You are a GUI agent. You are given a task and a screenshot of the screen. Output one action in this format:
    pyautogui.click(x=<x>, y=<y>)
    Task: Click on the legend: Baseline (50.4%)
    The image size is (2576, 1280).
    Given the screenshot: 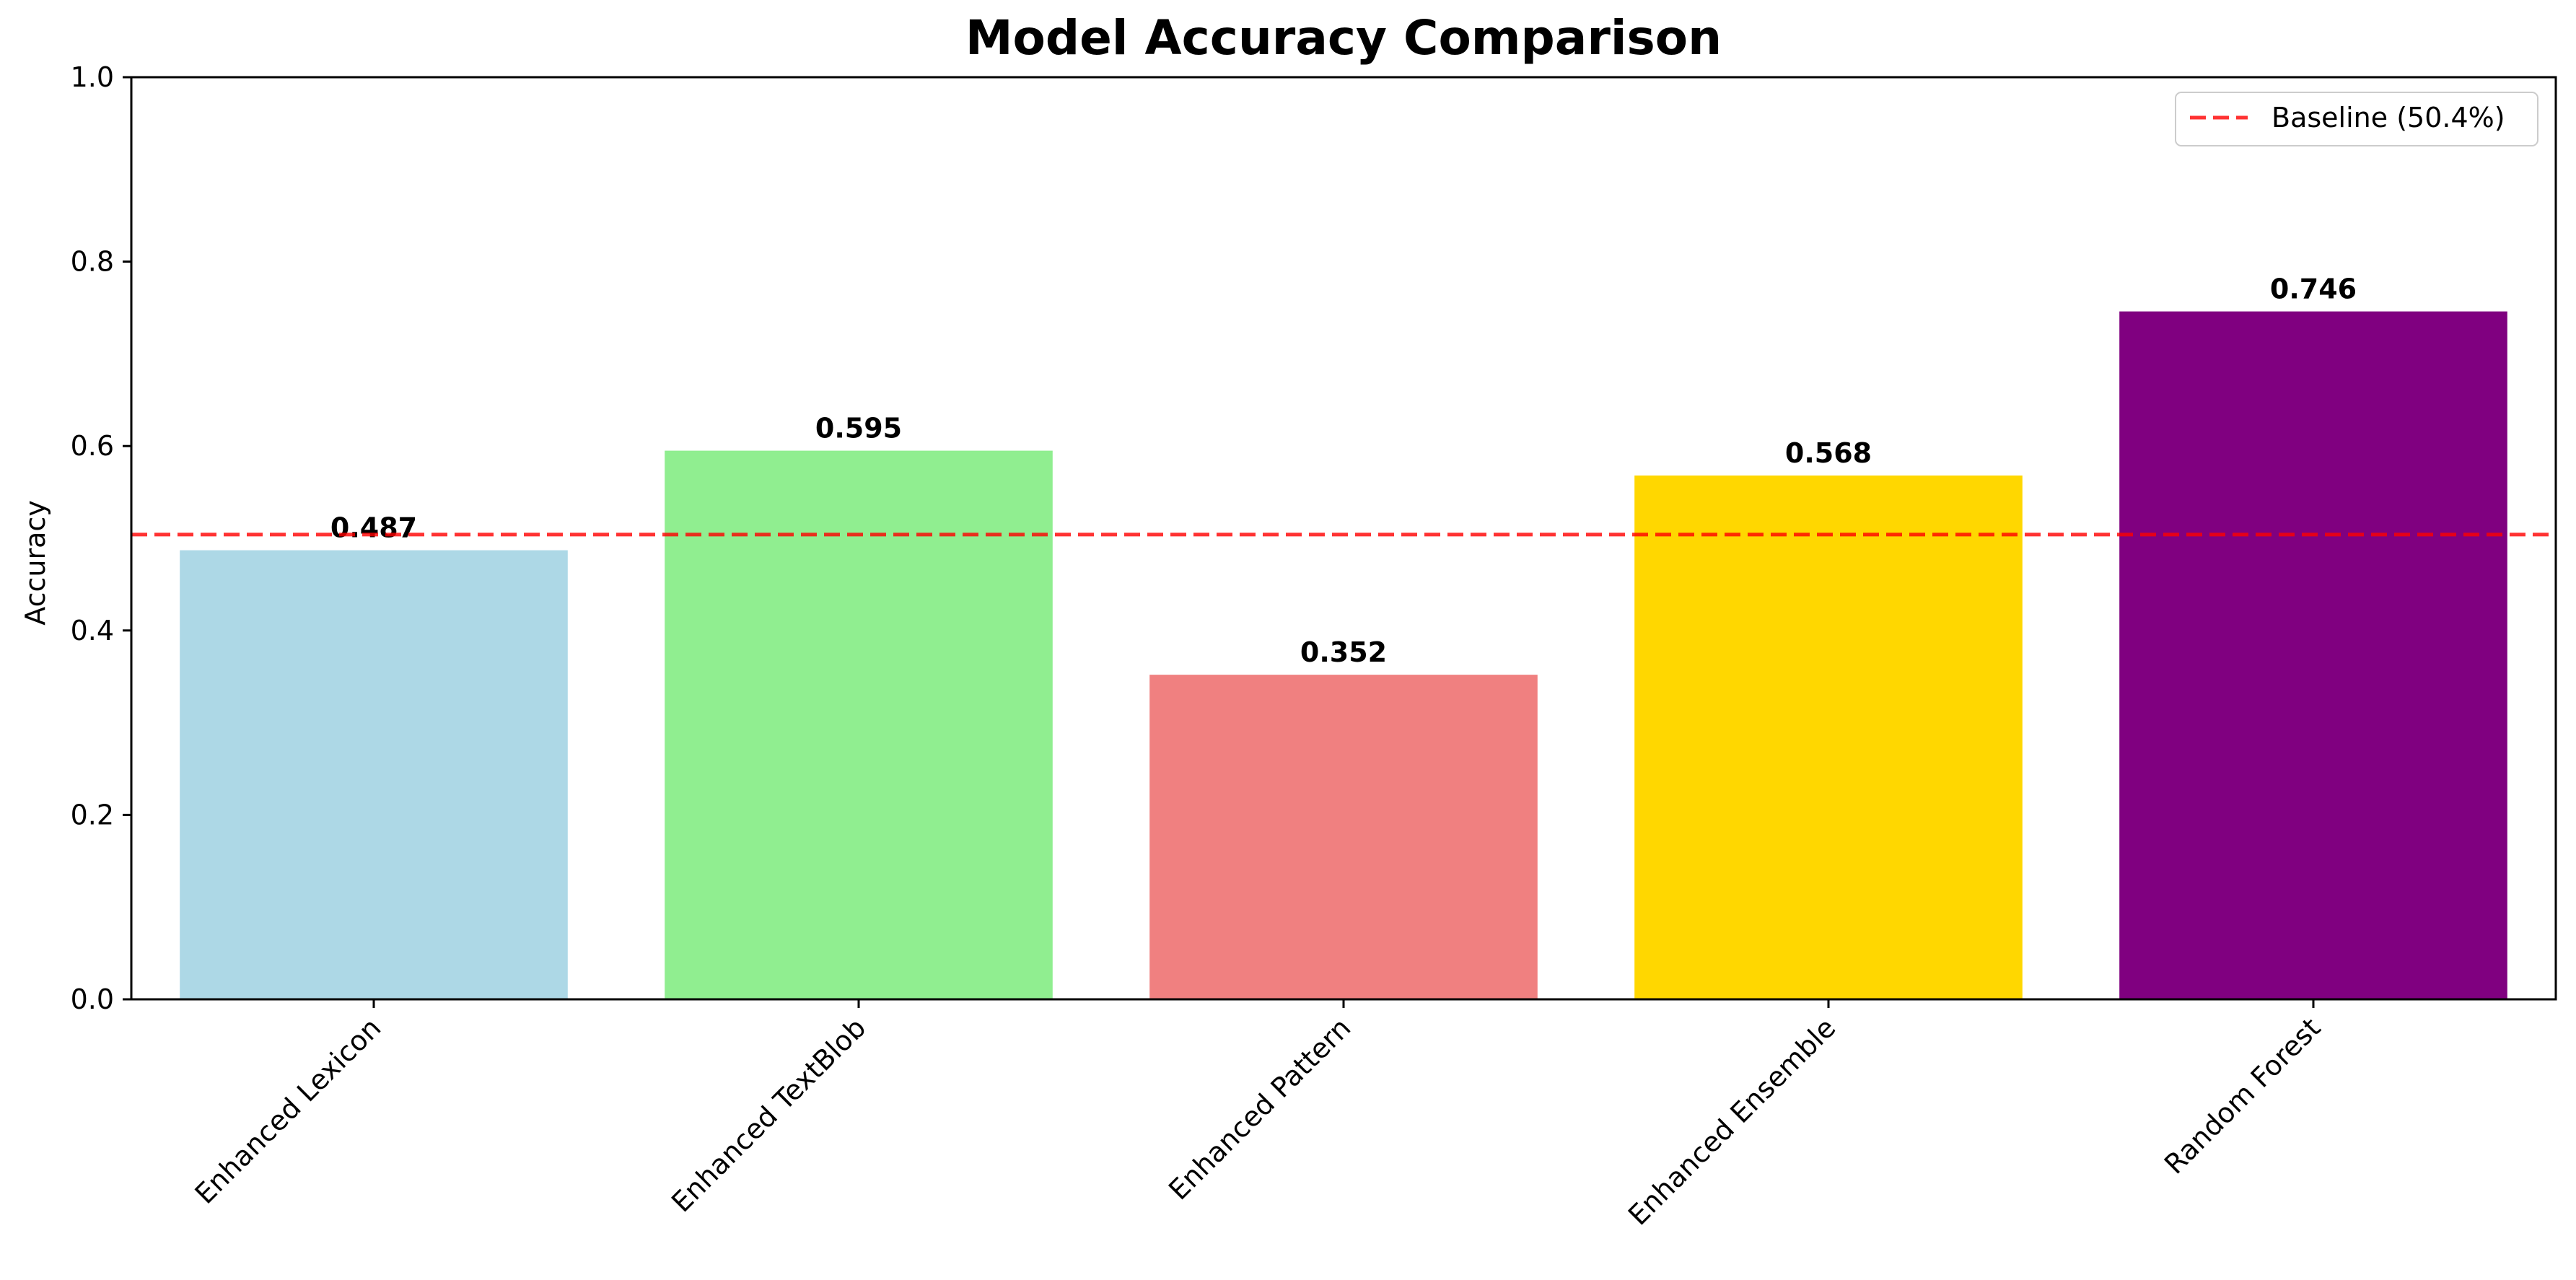 What is the action you would take?
    pyautogui.click(x=2356, y=119)
    